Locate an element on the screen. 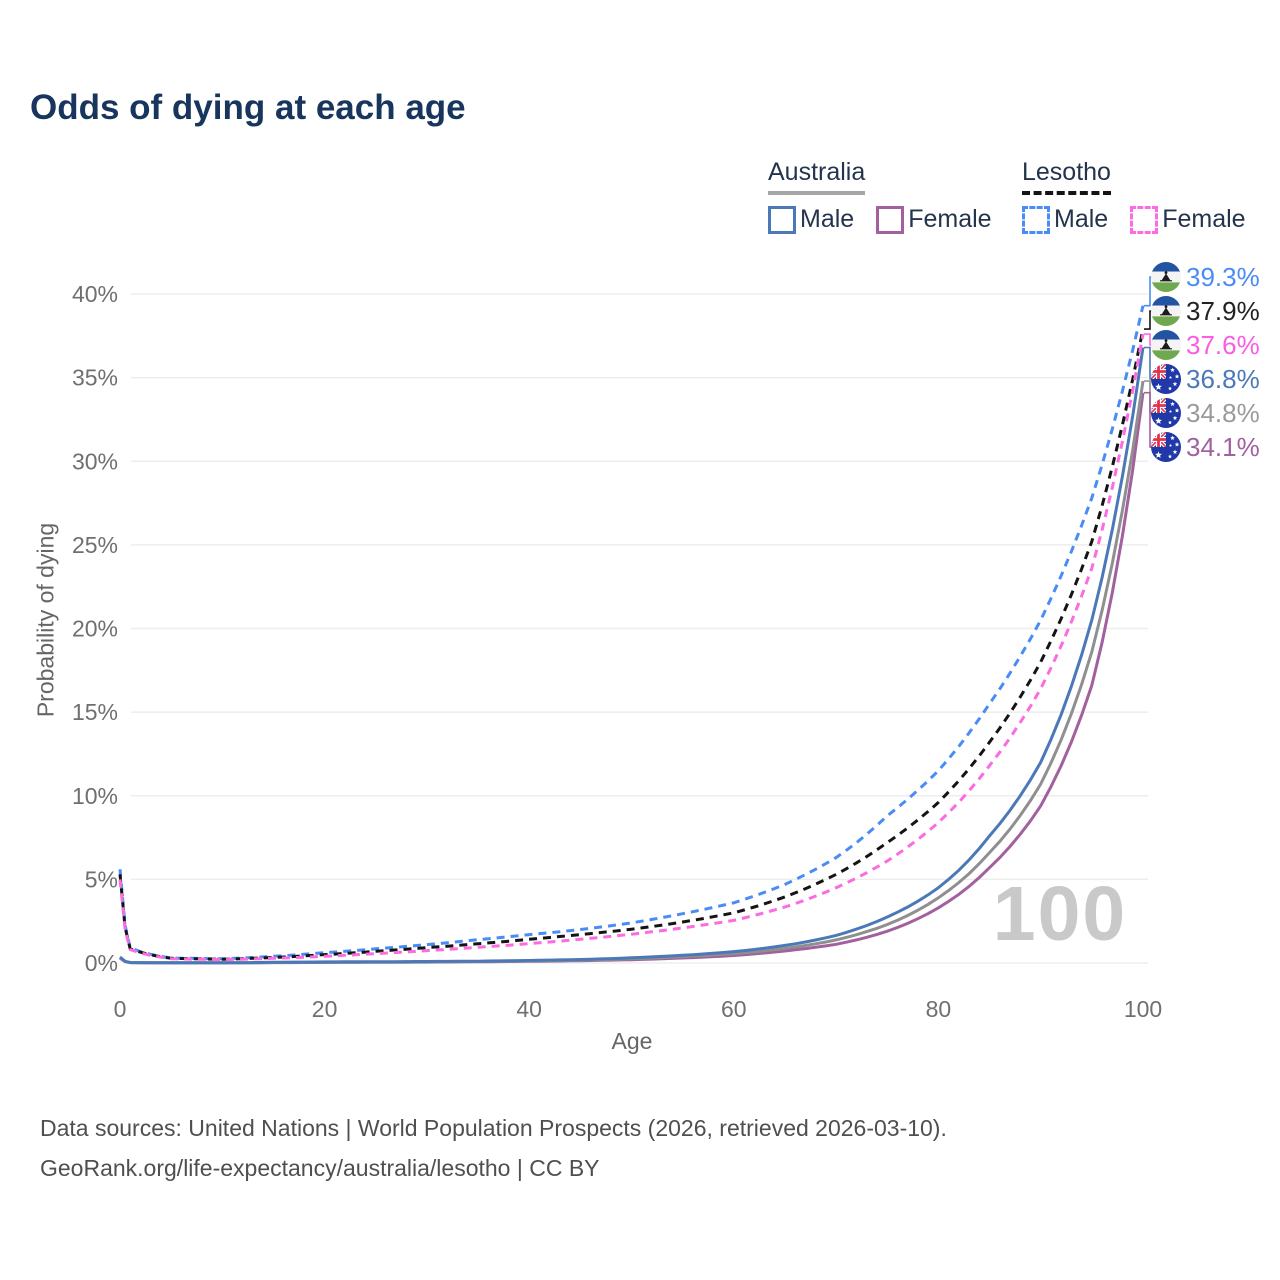 The width and height of the screenshot is (1280, 1280). legend-item-australia-female: Female is located at coordinates (934, 219).